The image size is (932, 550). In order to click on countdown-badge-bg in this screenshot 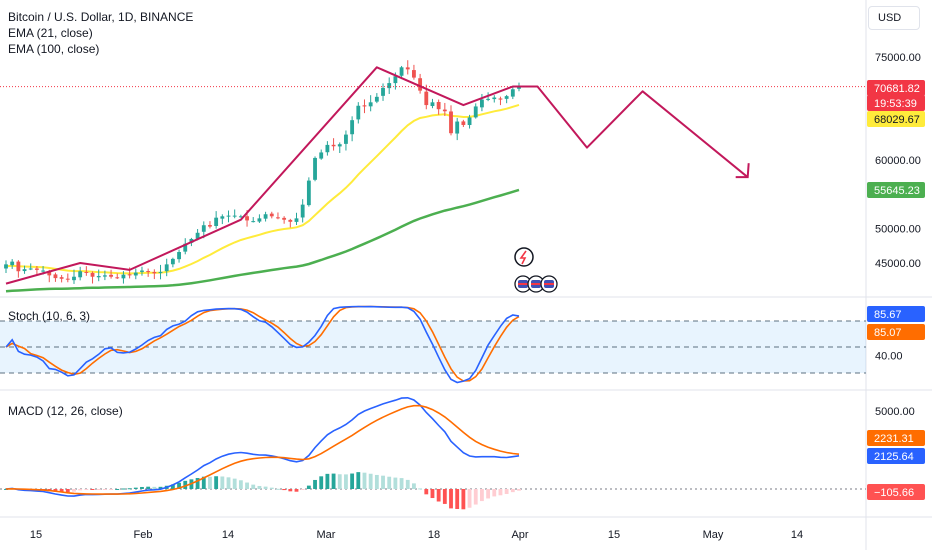, I will do `click(896, 103)`.